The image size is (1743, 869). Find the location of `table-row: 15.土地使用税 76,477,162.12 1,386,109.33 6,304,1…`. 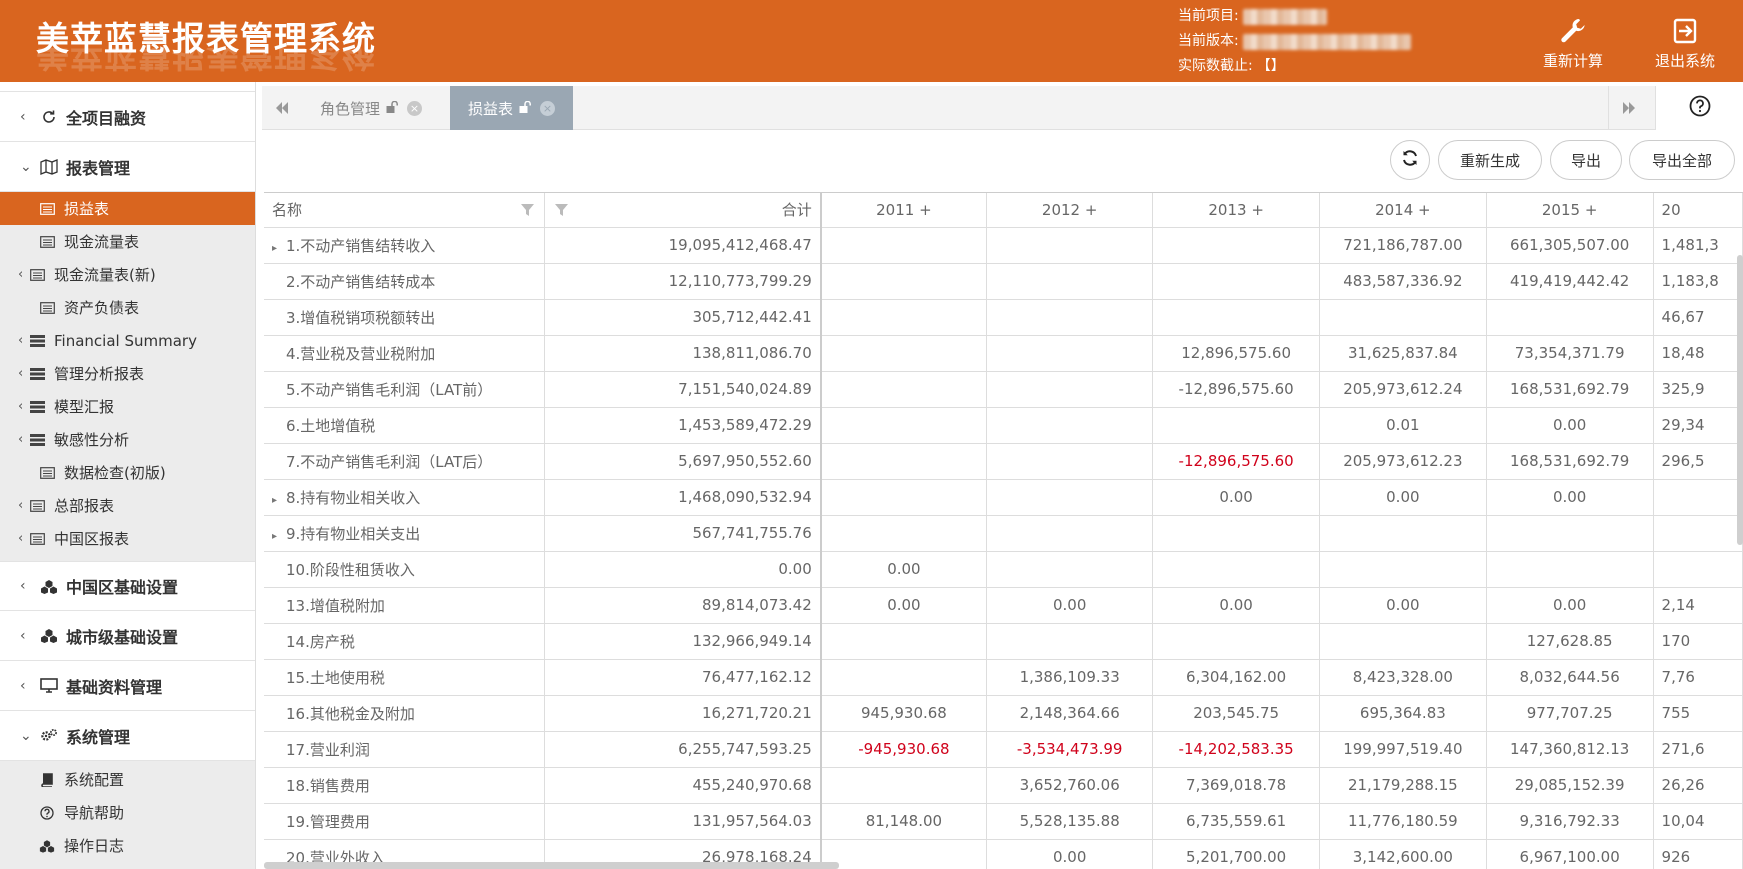

table-row: 15.土地使用税 76,477,162.12 1,386,109.33 6,304,1… is located at coordinates (1003, 677).